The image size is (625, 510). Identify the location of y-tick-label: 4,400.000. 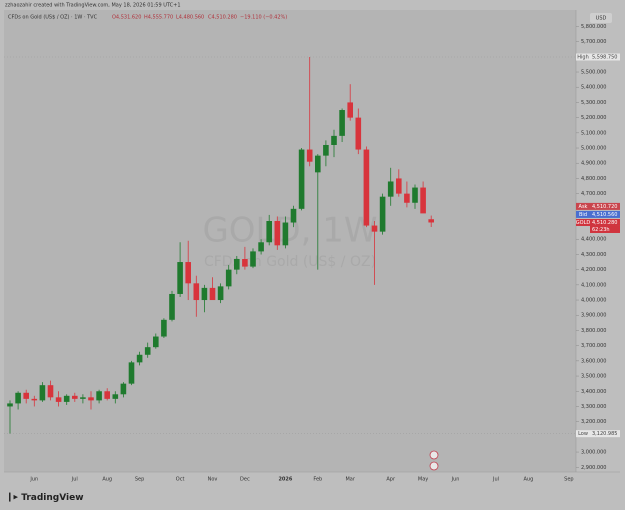
(593, 240).